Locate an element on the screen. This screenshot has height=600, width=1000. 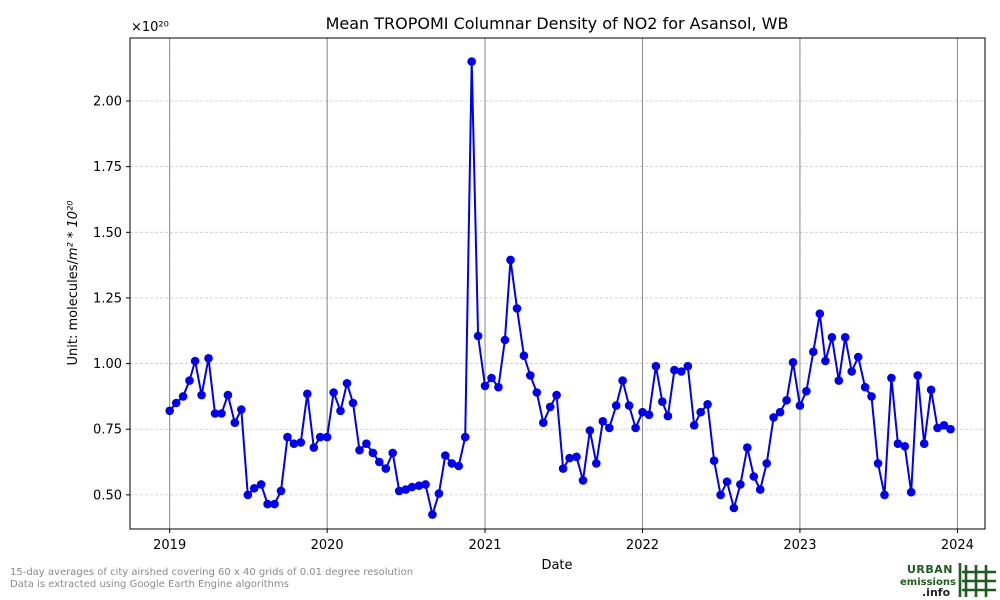
logo-word-info: .info is located at coordinates (936, 592).